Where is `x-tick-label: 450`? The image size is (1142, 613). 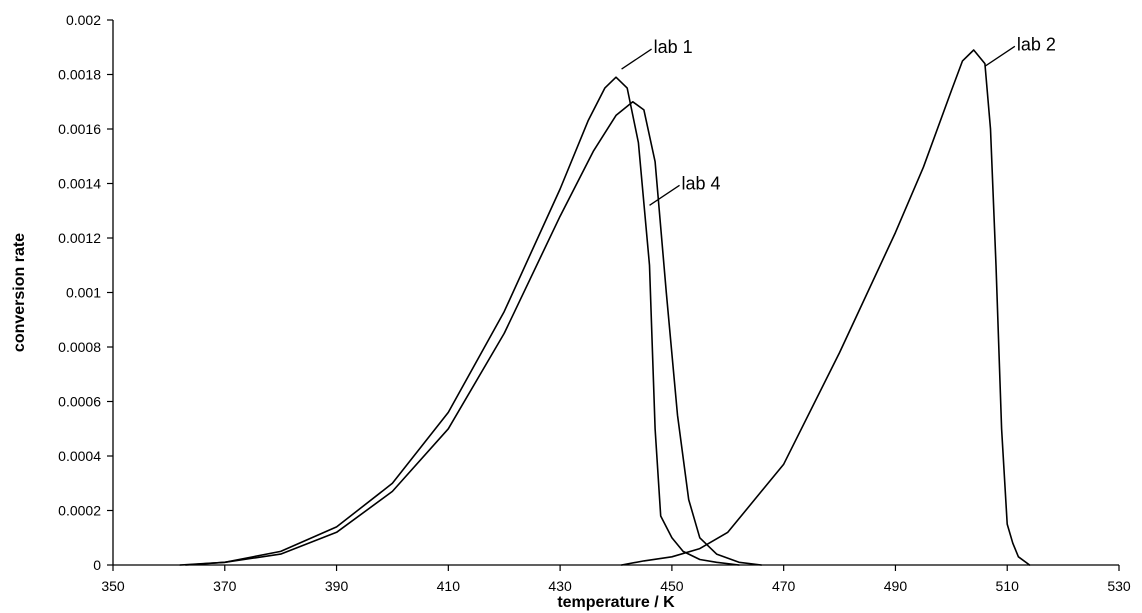
x-tick-label: 450 is located at coordinates (672, 586).